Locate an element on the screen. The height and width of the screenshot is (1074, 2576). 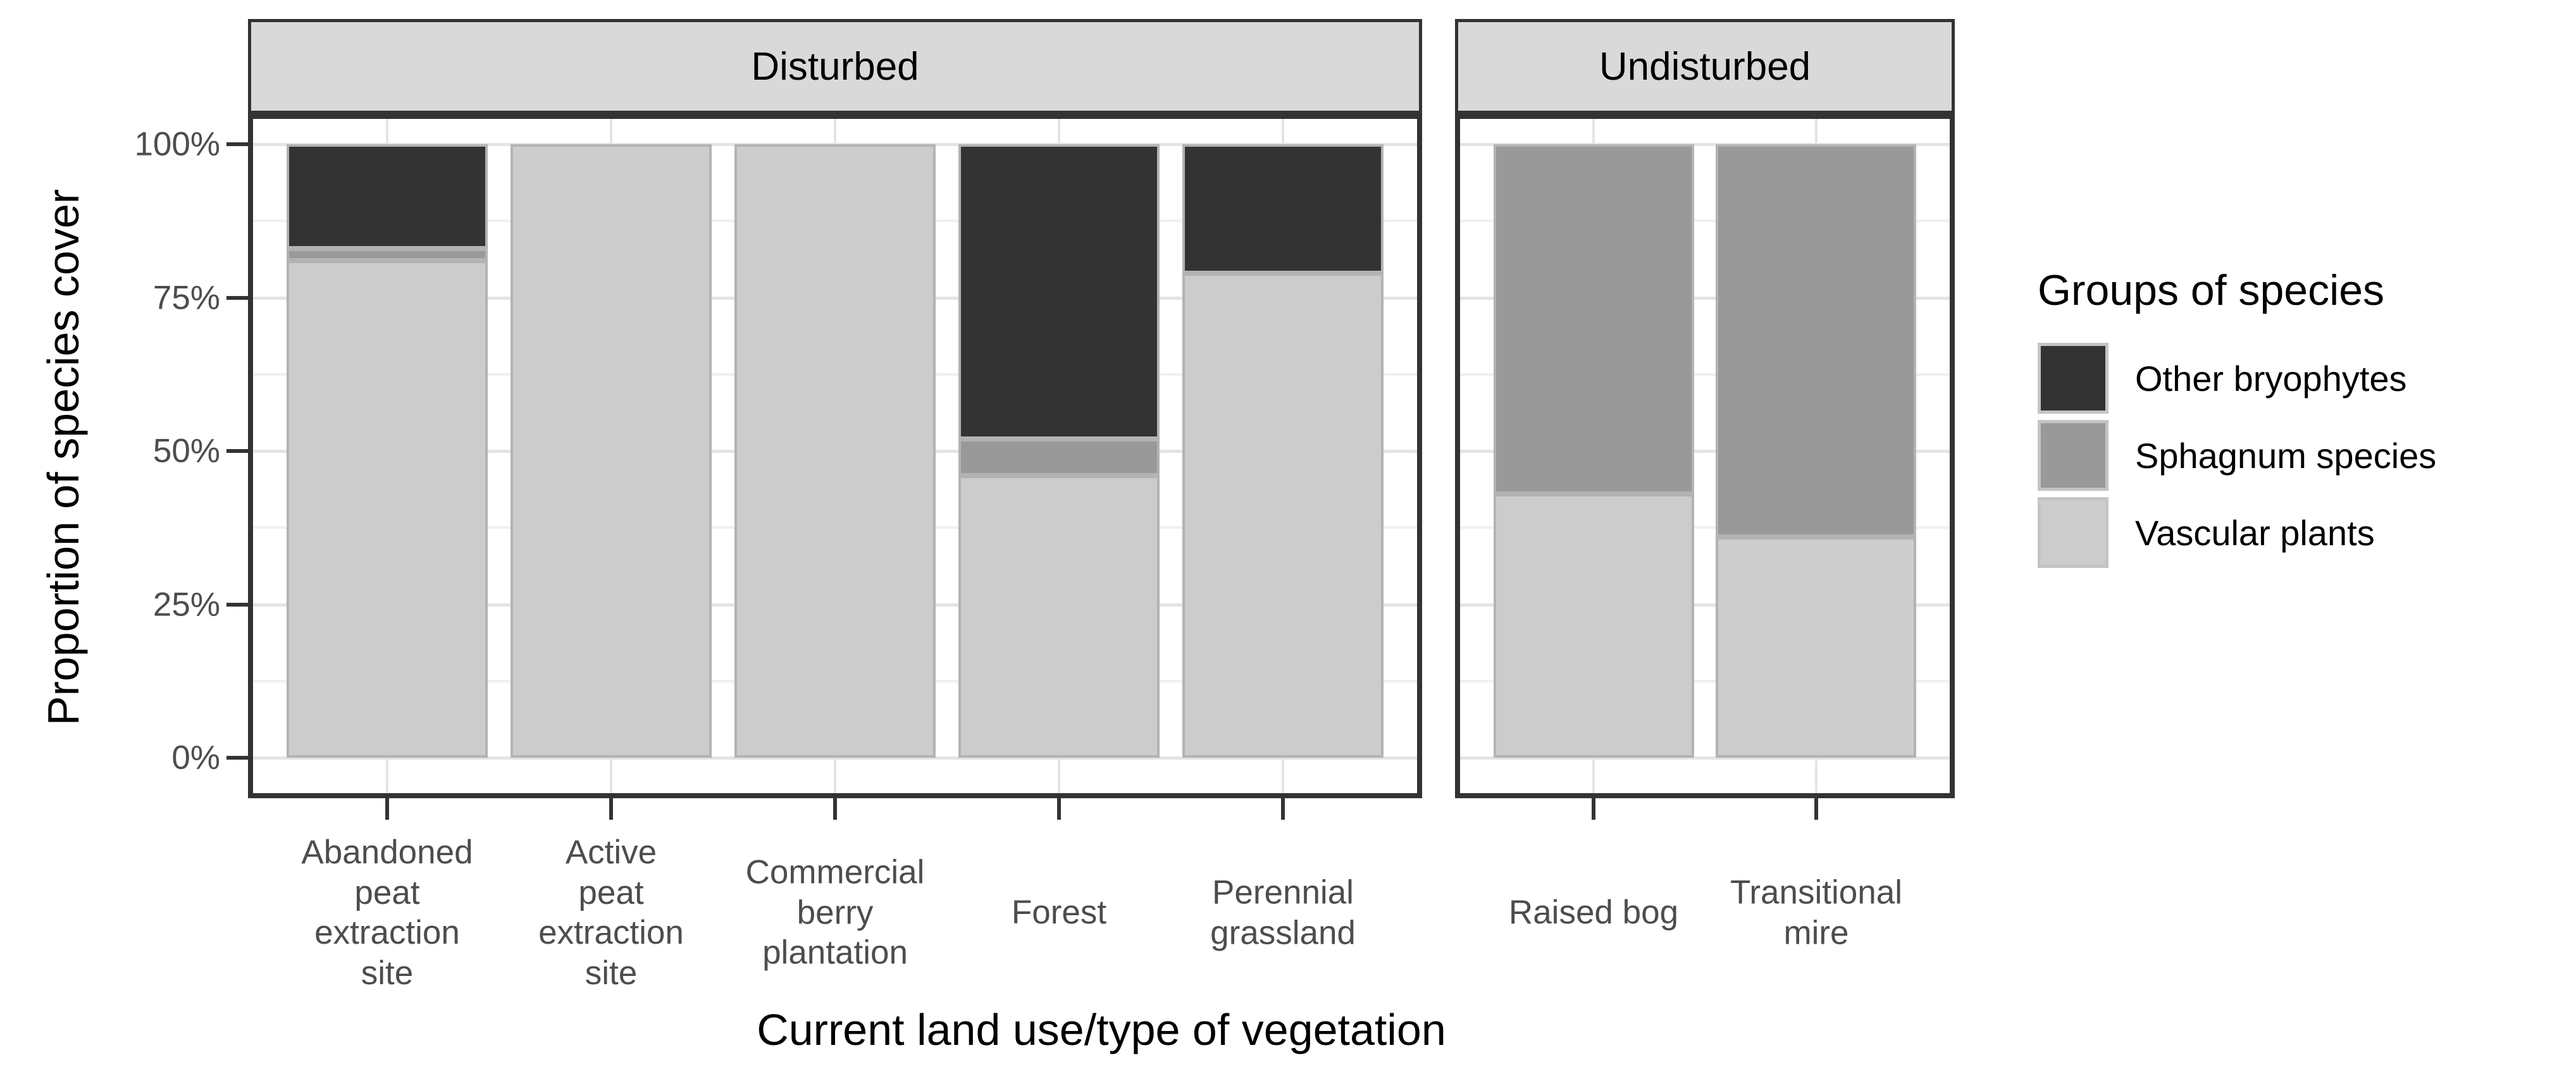
bar-abandoned-peat-extraction-site is located at coordinates (388, 451).